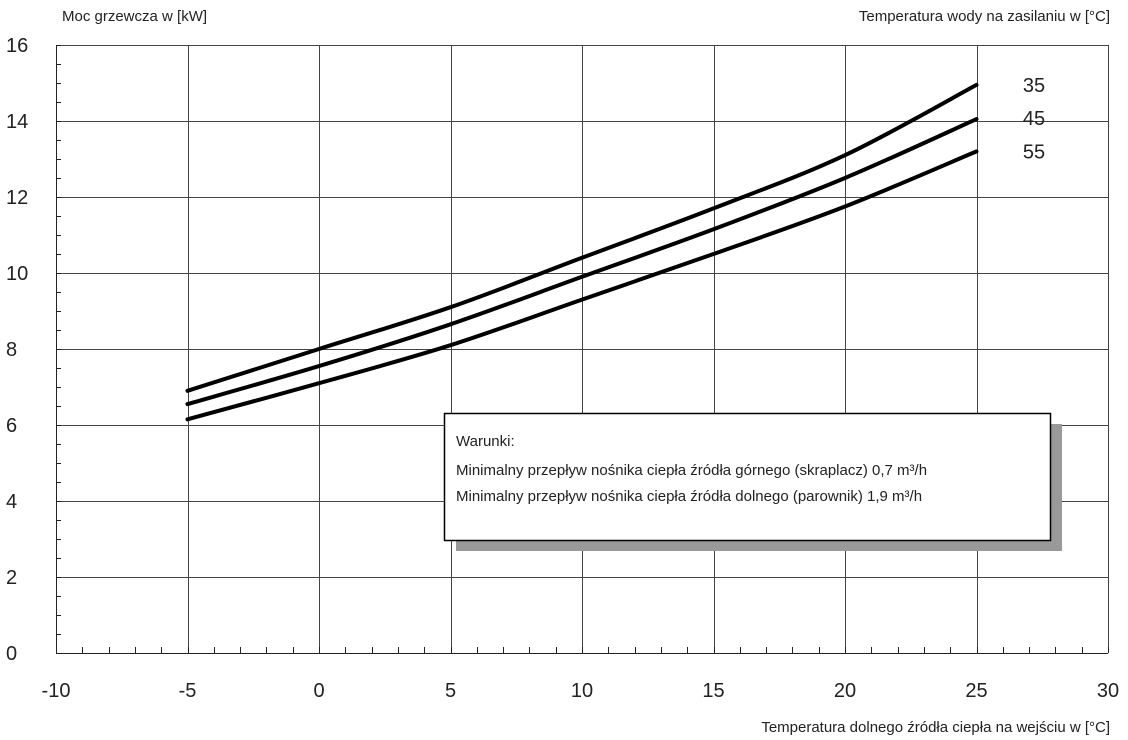 The image size is (1128, 740). I want to click on y-tick-label: 0, so click(11, 654).